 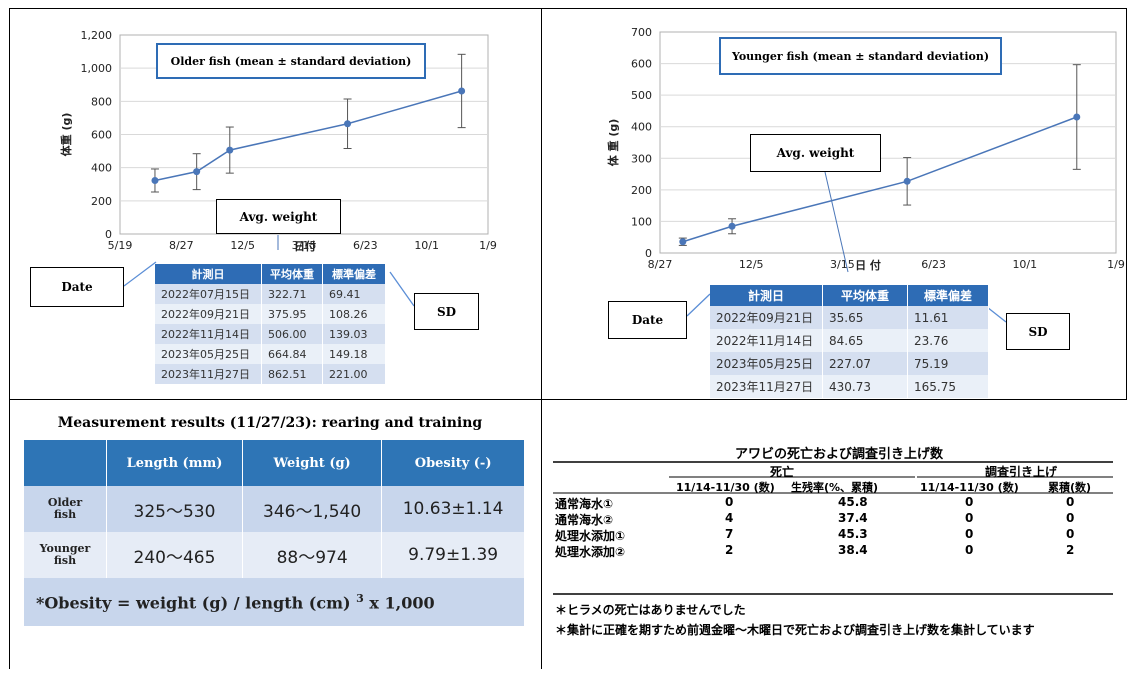 What do you see at coordinates (452, 509) in the screenshot?
I see `older-obesity: 10.63±1.14` at bounding box center [452, 509].